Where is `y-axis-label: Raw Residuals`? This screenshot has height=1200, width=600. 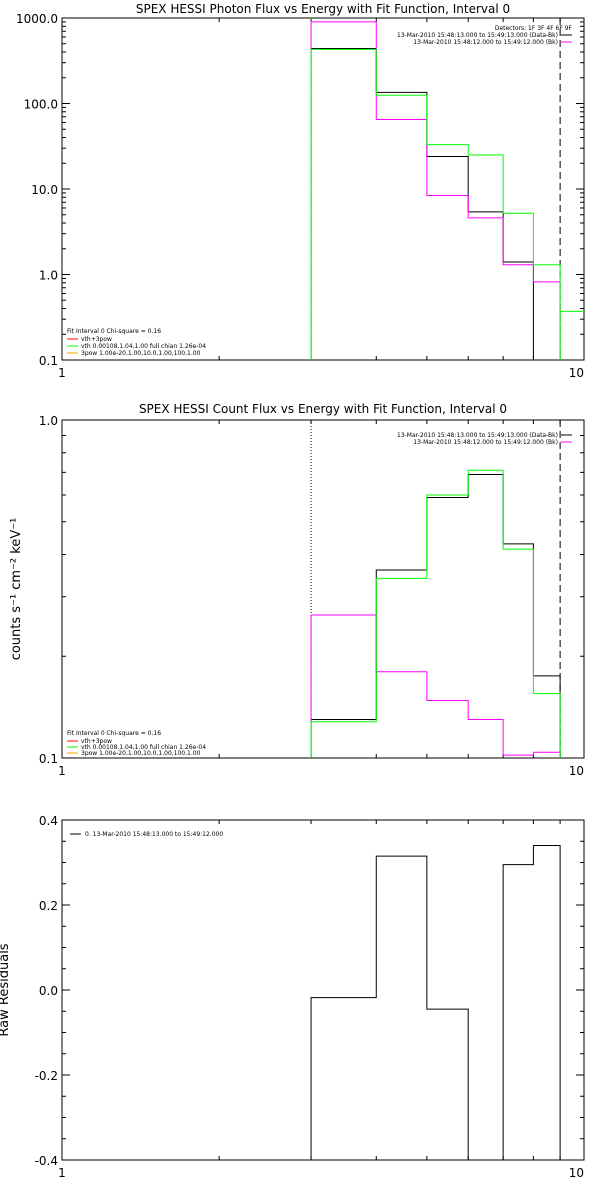
y-axis-label: Raw Residuals is located at coordinates (6, 989).